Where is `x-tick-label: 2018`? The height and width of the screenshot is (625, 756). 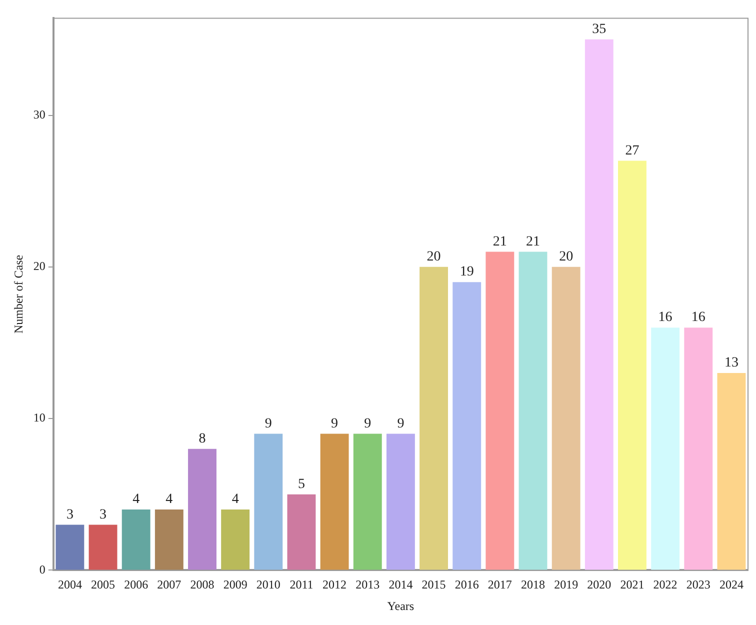 x-tick-label: 2018 is located at coordinates (533, 585).